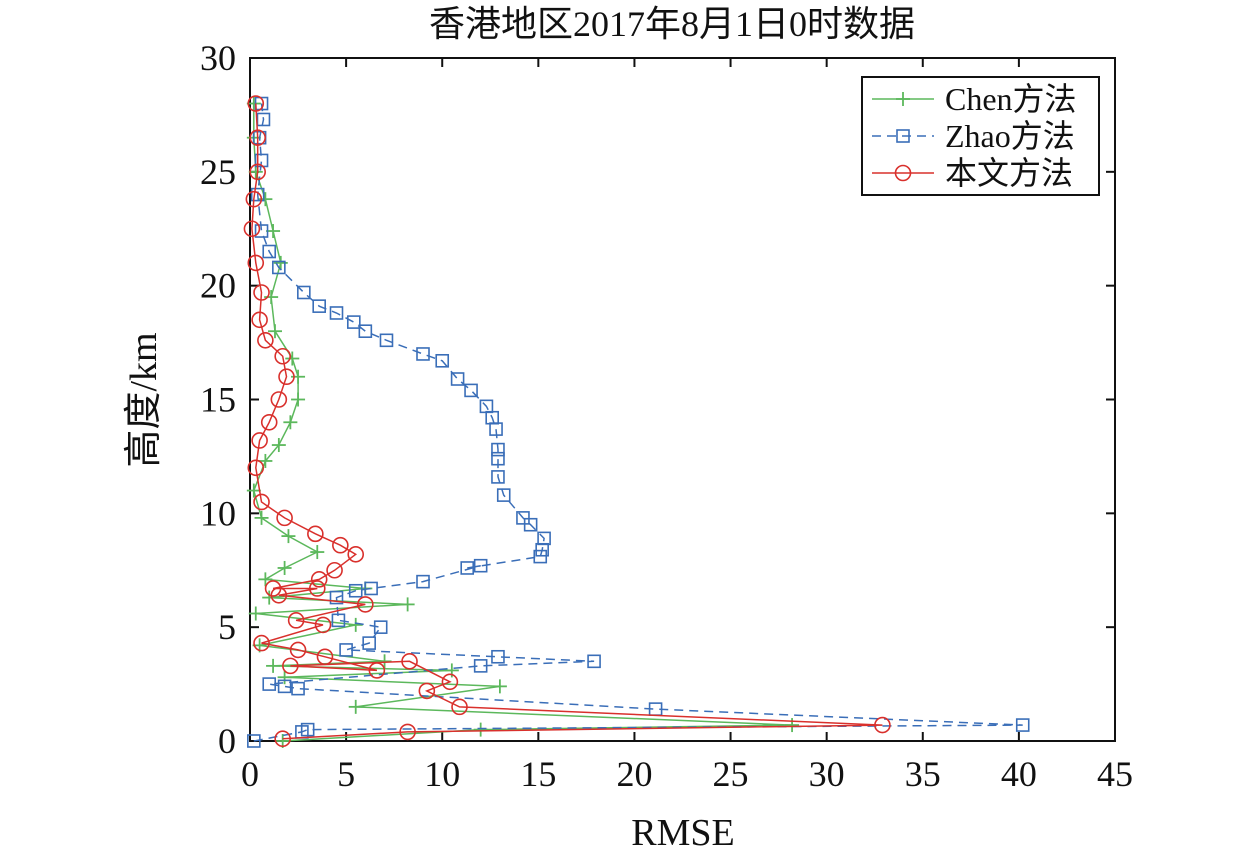 Image resolution: width=1259 pixels, height=861 pixels. What do you see at coordinates (1011, 99) in the screenshot?
I see `legend-label-chen: Chen方法` at bounding box center [1011, 99].